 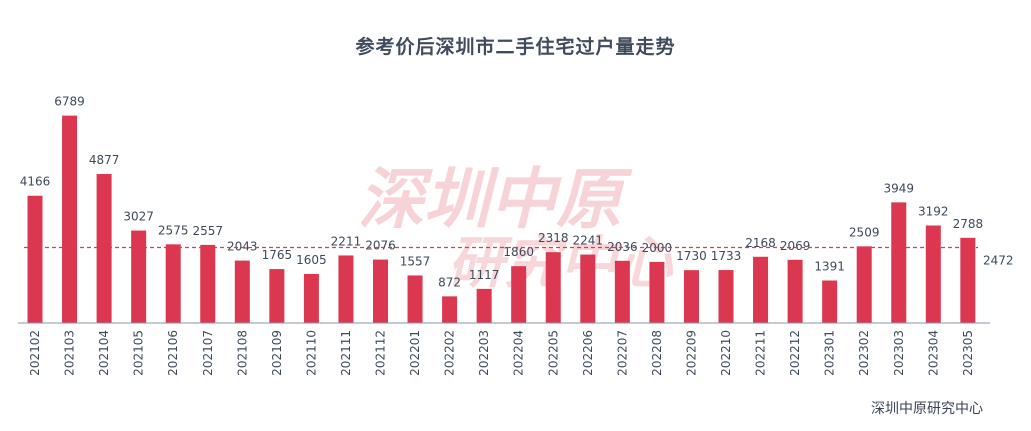 What do you see at coordinates (381, 353) in the screenshot?
I see `x-tick-label: 202112` at bounding box center [381, 353].